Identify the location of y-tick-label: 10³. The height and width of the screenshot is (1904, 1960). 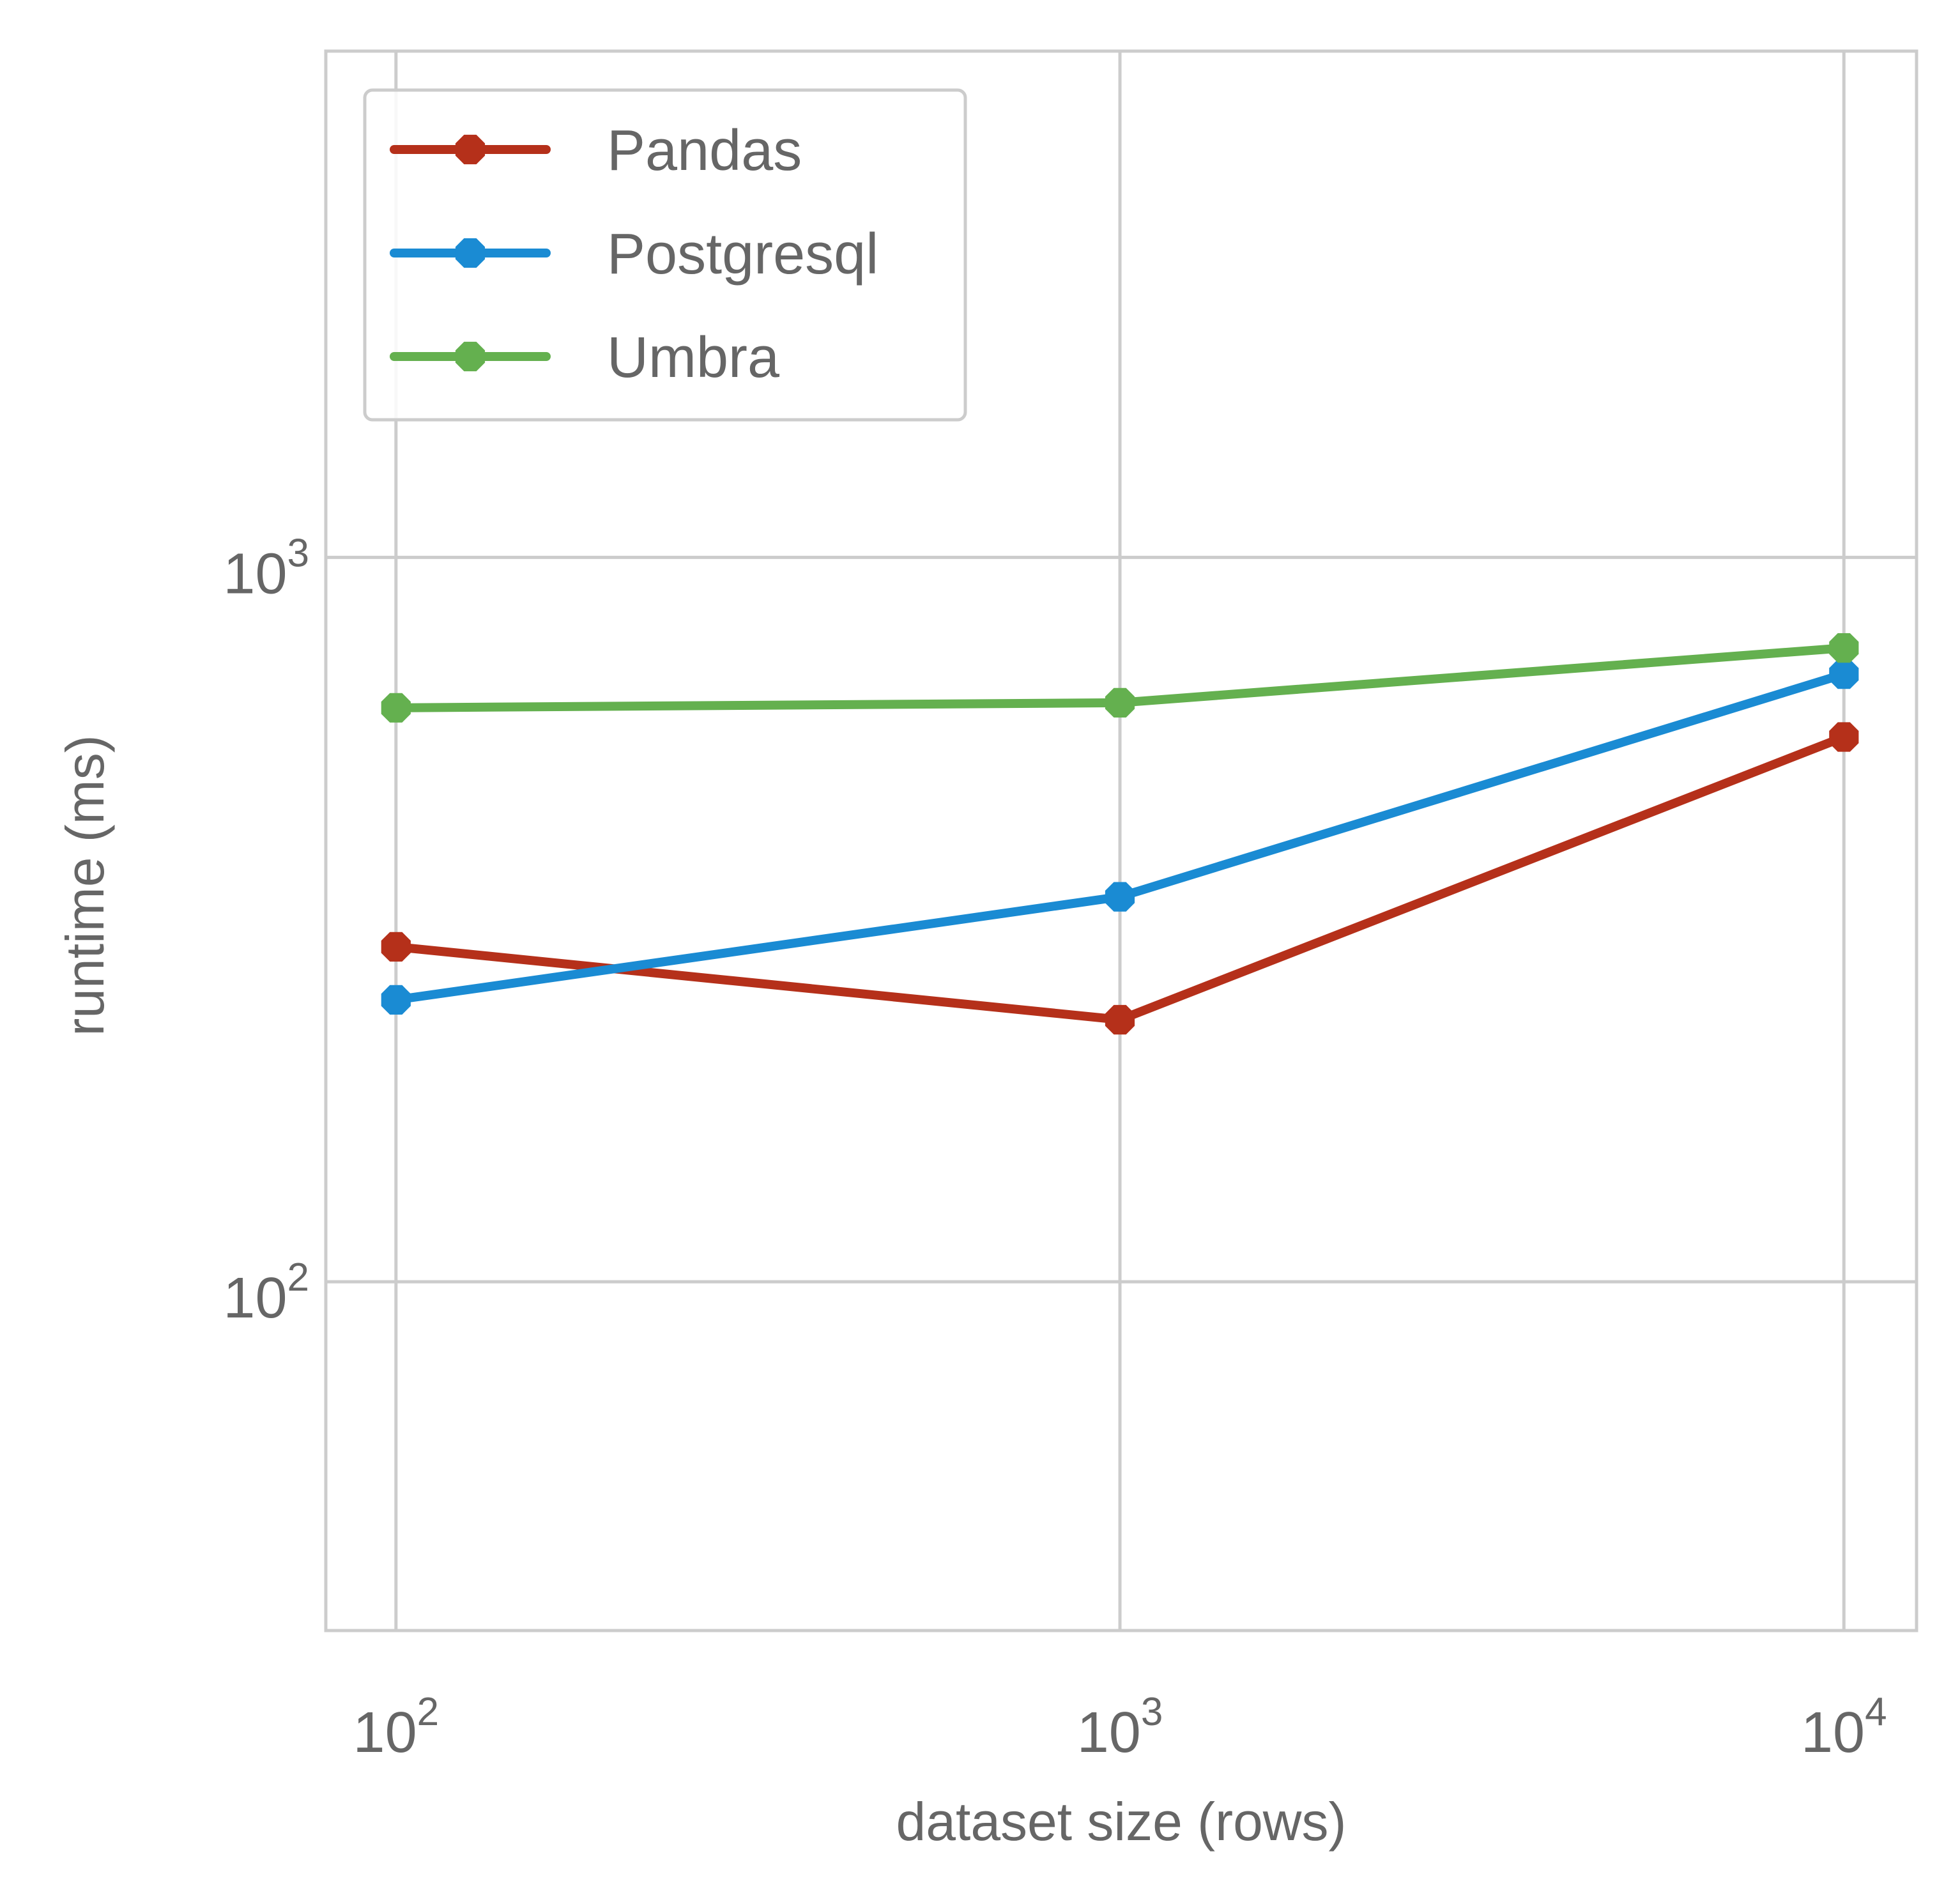
(266, 569).